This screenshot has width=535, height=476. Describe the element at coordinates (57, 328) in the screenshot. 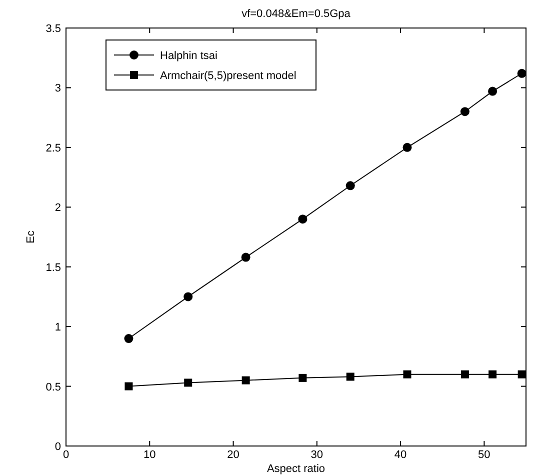

I see `y-tick-label: 1` at that location.